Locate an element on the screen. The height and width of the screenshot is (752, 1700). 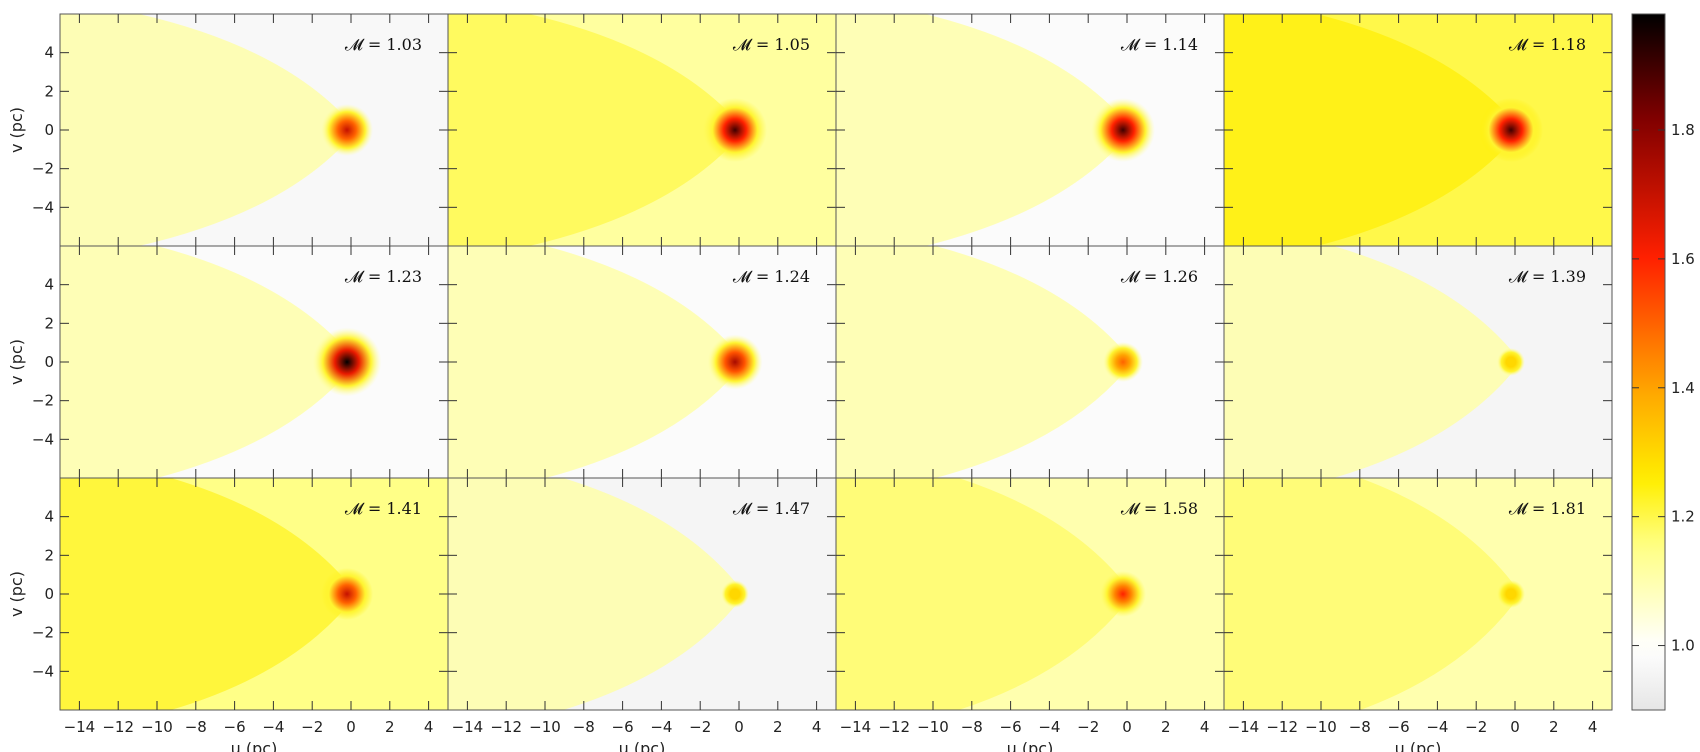
y-tick-label: 0 is located at coordinates (49, 594).